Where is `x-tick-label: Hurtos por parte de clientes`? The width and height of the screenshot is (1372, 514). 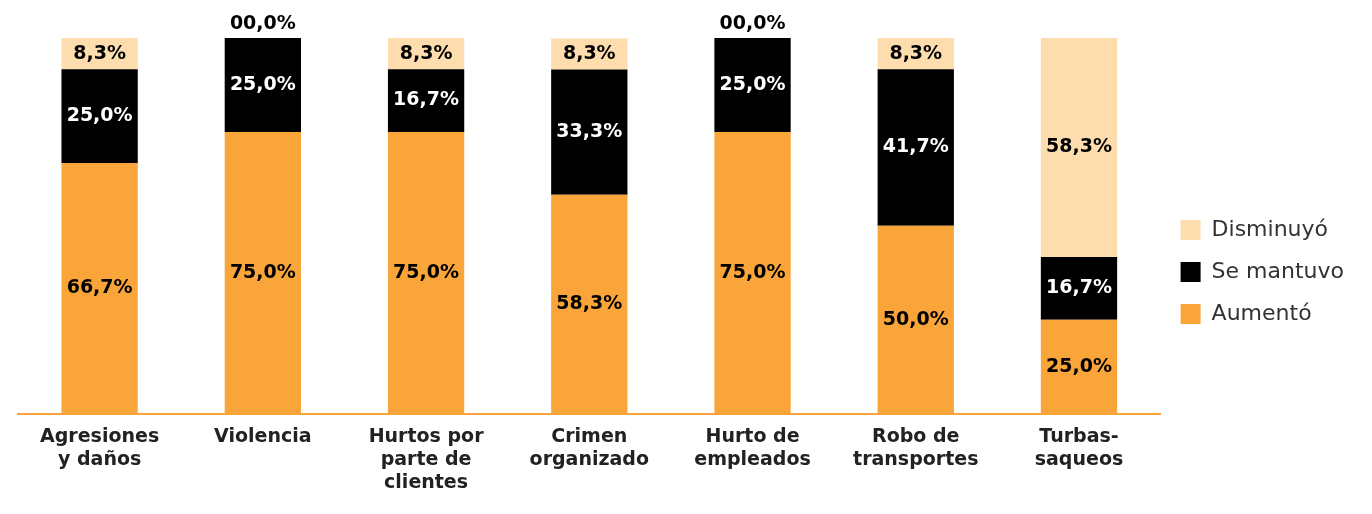 x-tick-label: Hurtos por parte de clientes is located at coordinates (426, 457).